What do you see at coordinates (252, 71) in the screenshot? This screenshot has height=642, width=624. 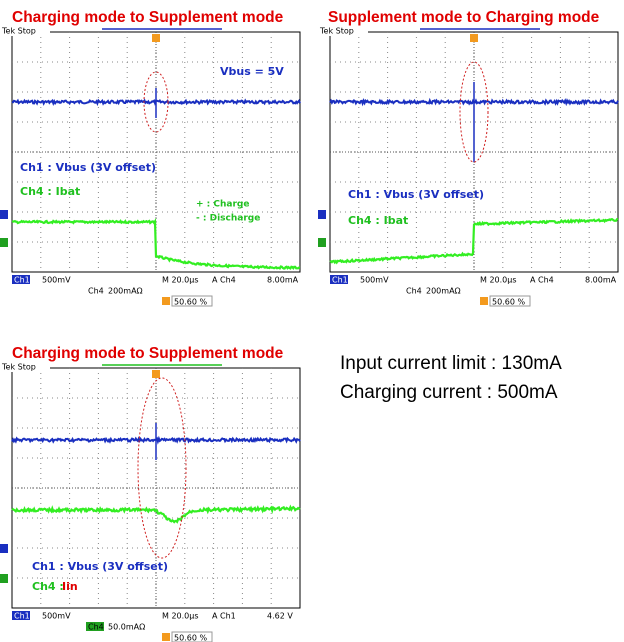 I see `annotation: Vbus = 5V` at bounding box center [252, 71].